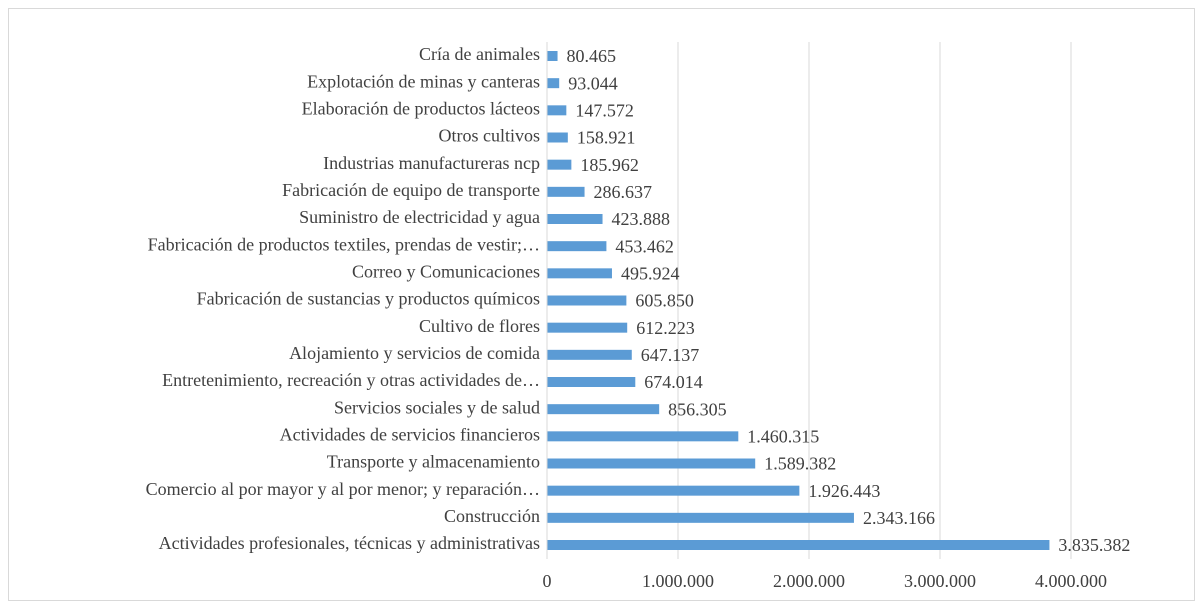 This screenshot has height=609, width=1202. What do you see at coordinates (644, 246) in the screenshot?
I see `data-label: 453.462` at bounding box center [644, 246].